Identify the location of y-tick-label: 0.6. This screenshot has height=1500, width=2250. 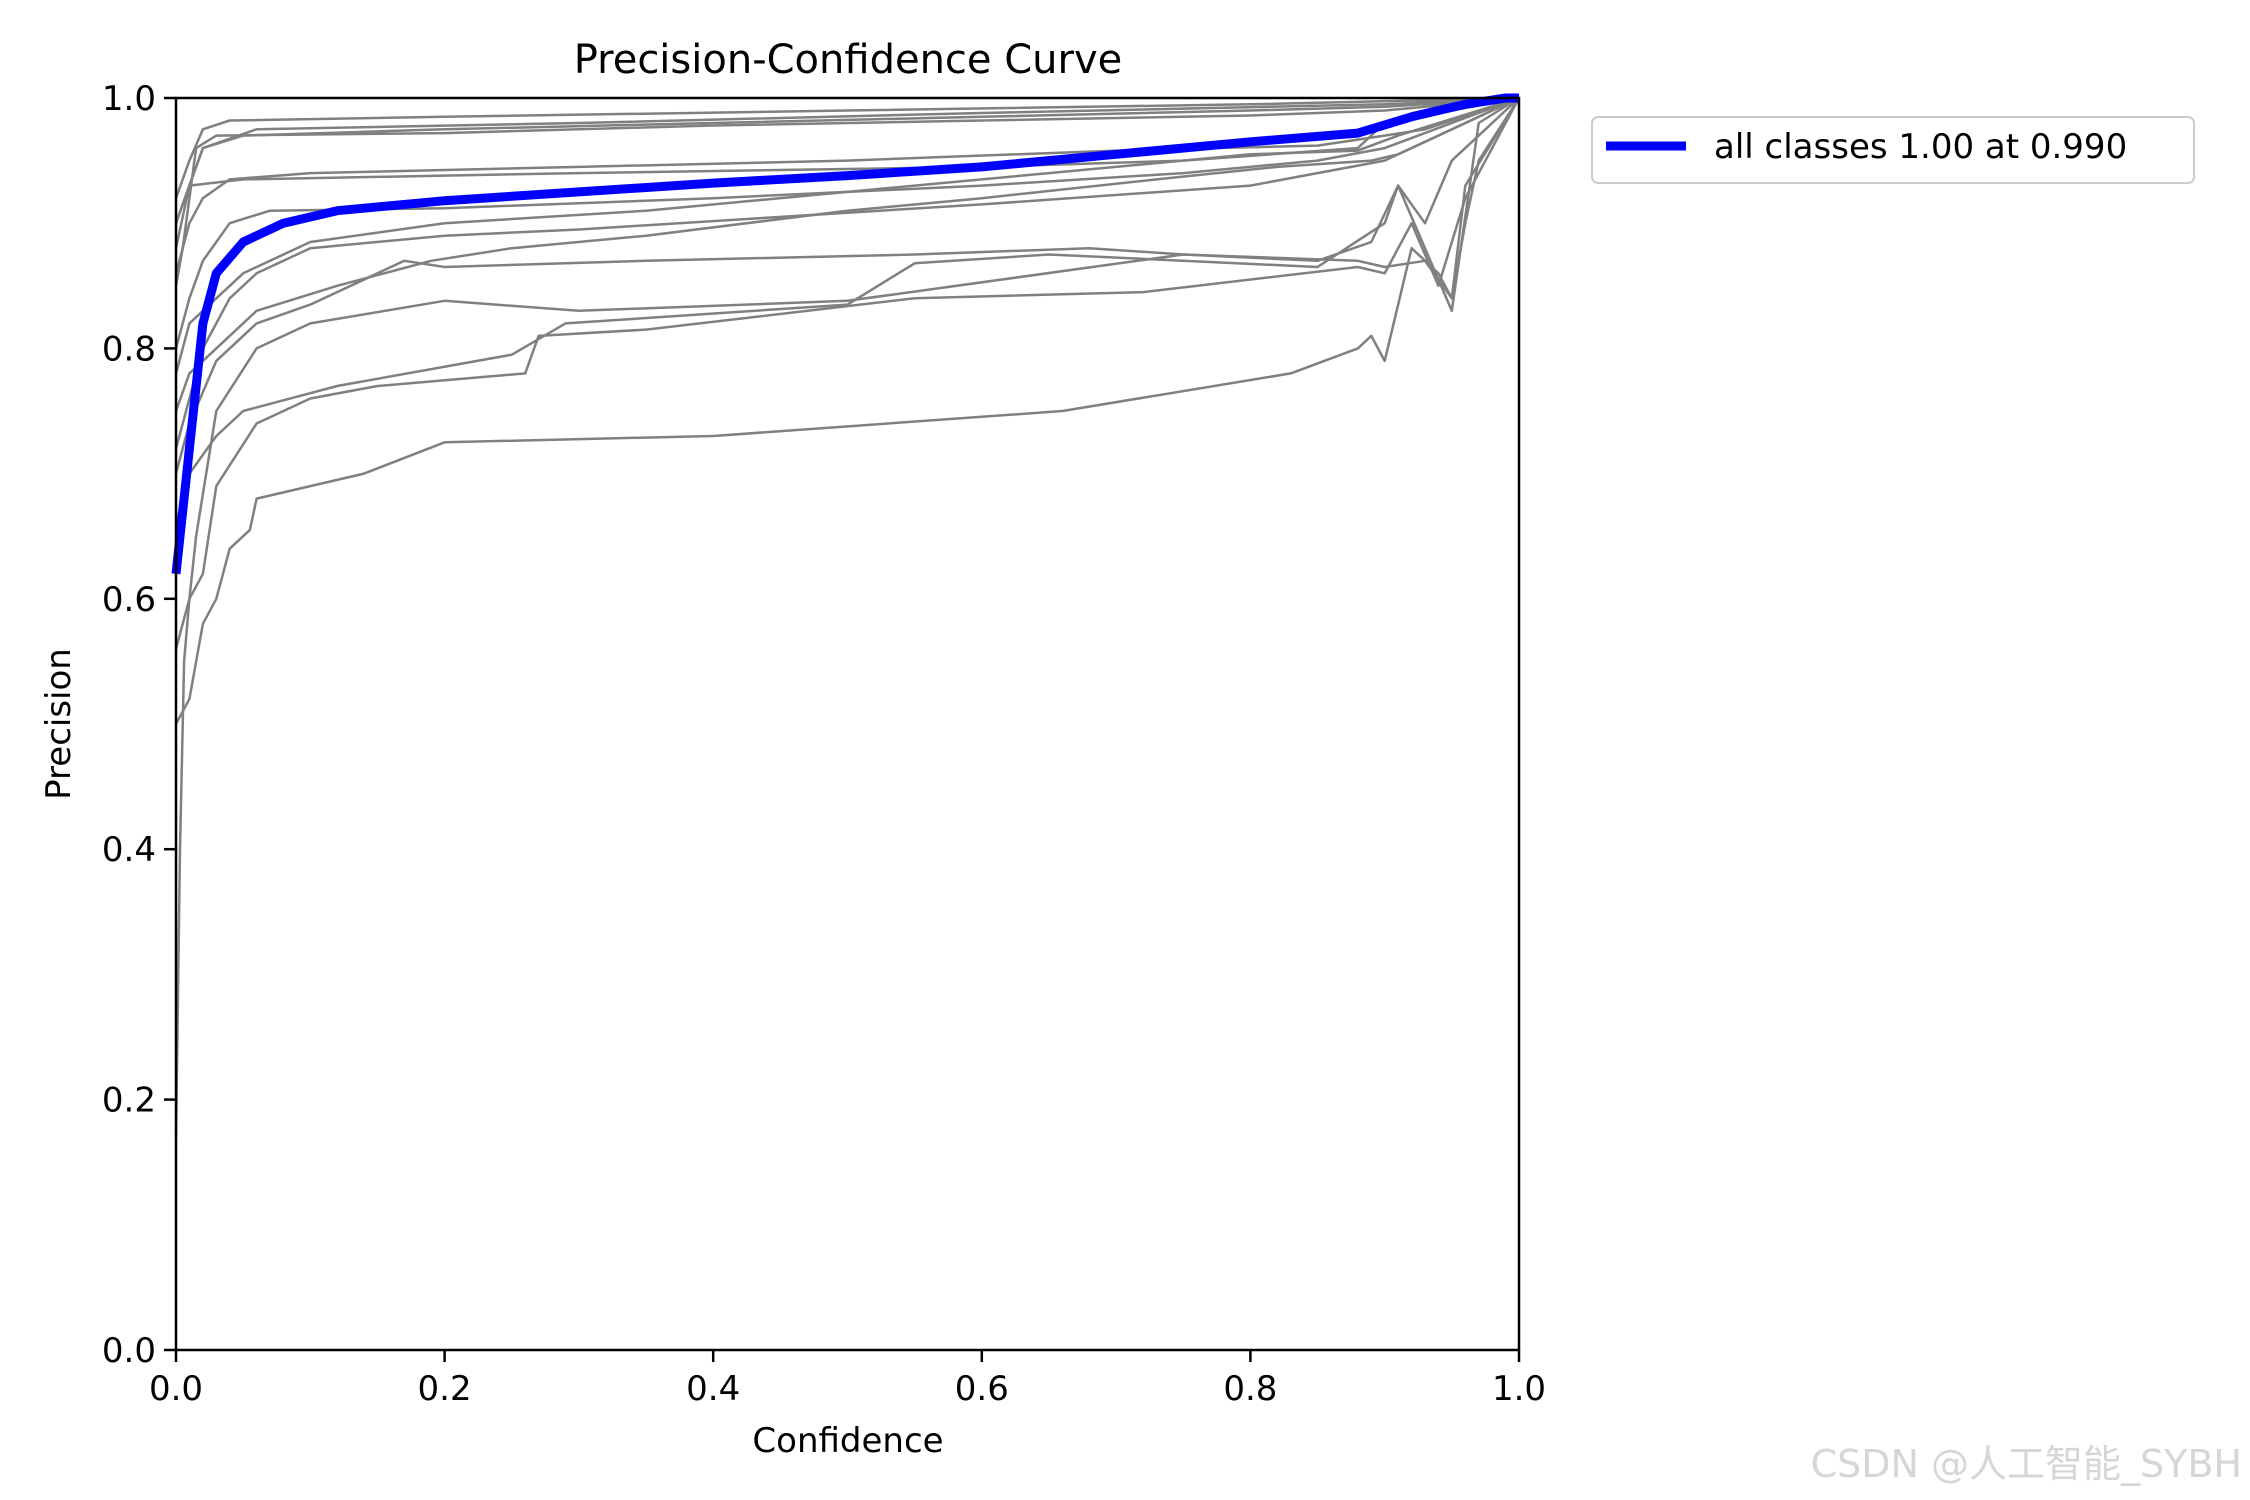
(129, 600).